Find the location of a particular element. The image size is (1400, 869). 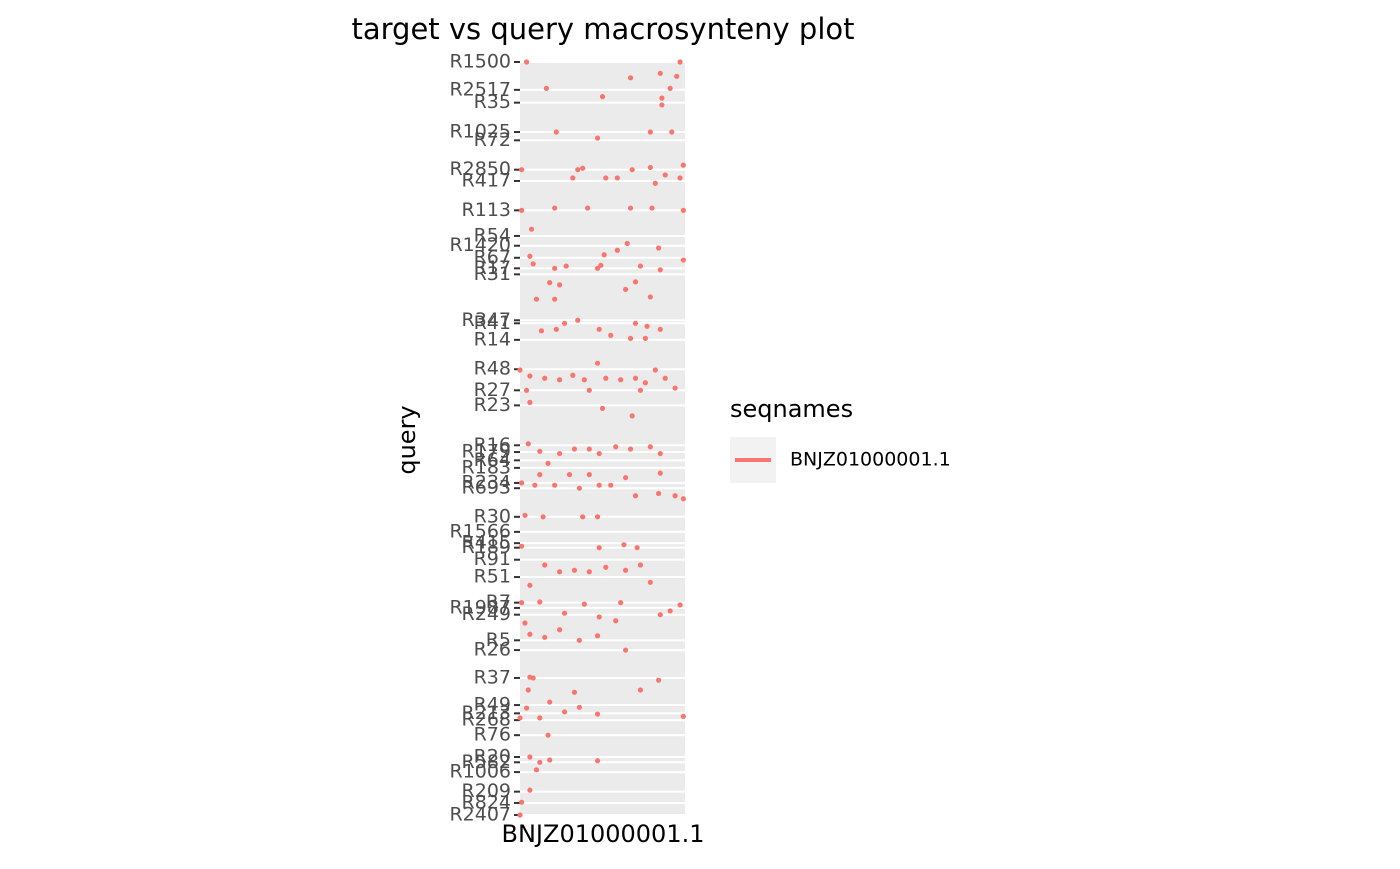

y-tick-label: R209 is located at coordinates (486, 791).